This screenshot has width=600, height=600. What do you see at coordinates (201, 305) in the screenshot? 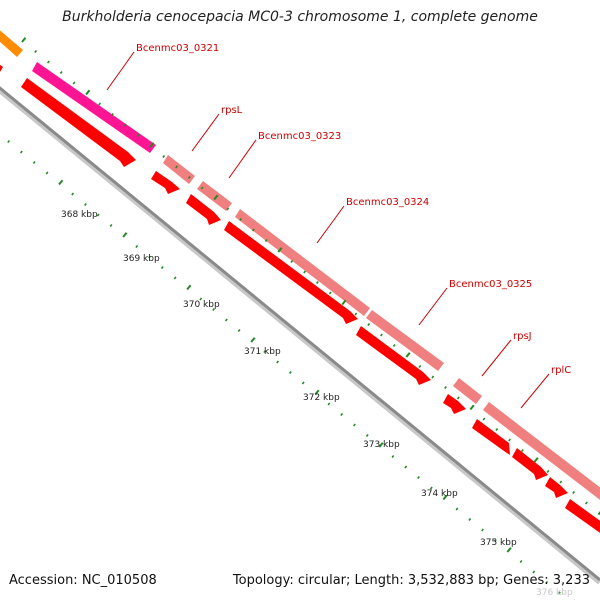
I see `ruler-label: 370 kbp` at bounding box center [201, 305].